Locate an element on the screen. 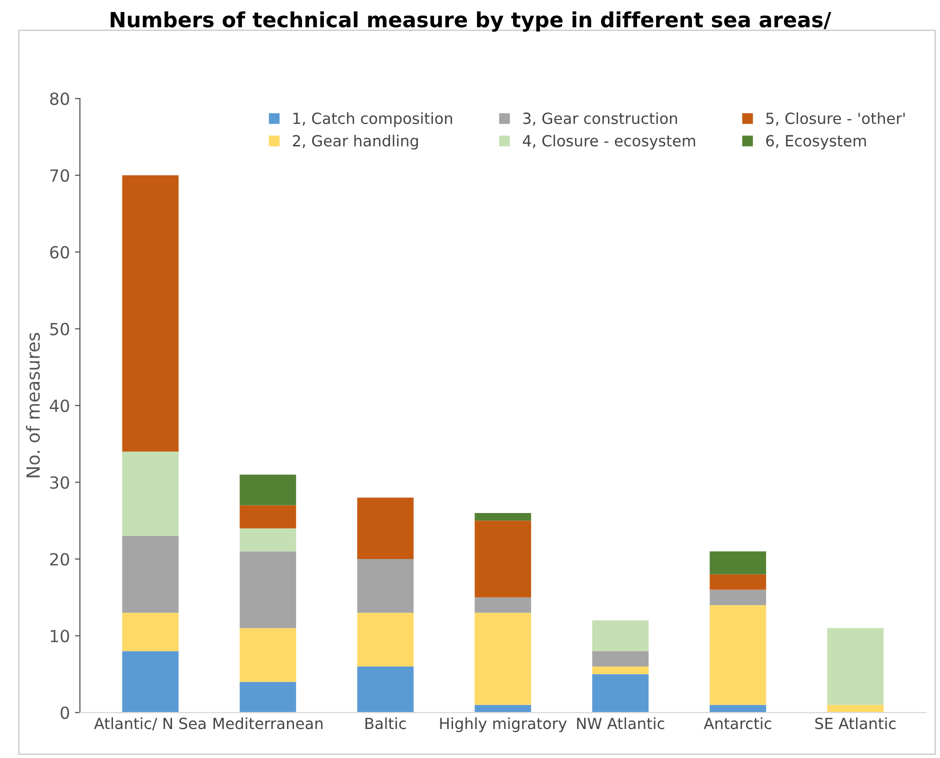 The image size is (940, 758). x-tick-label: NW Atlantic is located at coordinates (620, 723).